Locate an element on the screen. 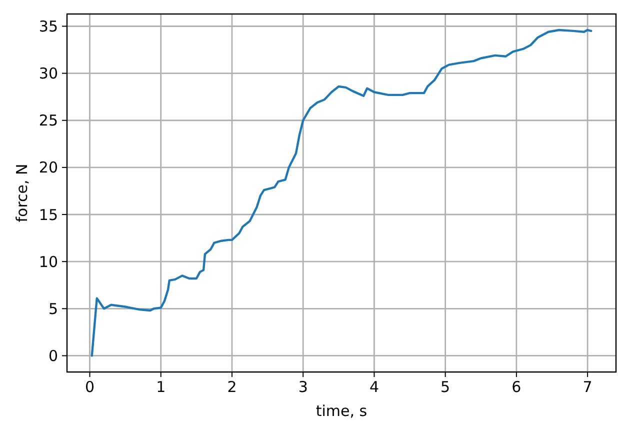 The height and width of the screenshot is (421, 618). x-tick-label: 2 is located at coordinates (232, 387).